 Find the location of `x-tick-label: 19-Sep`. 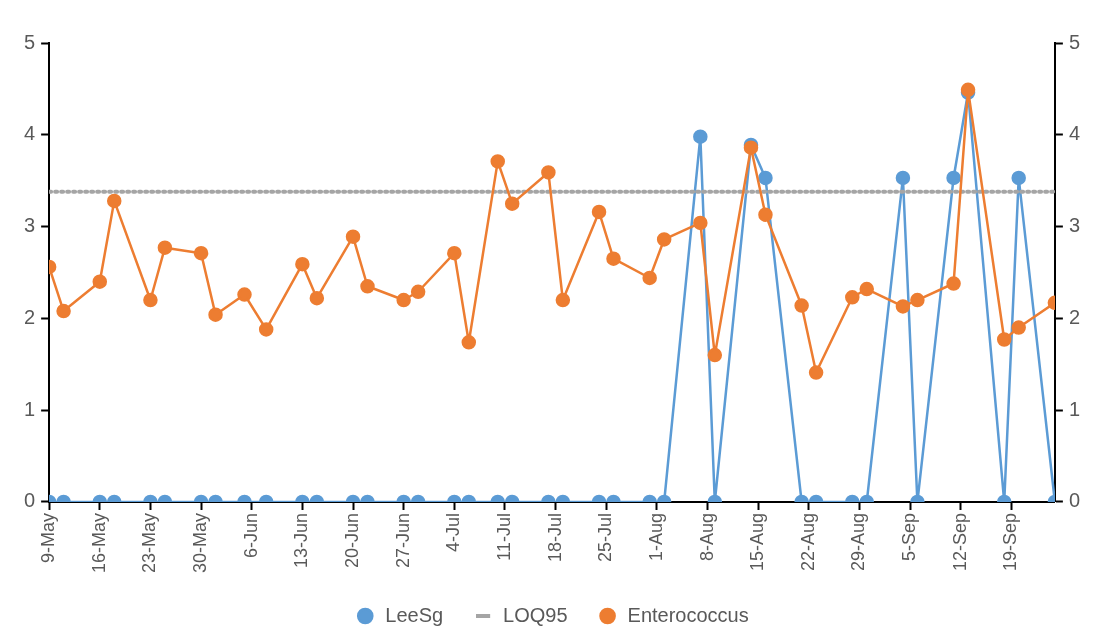

x-tick-label: 19-Sep is located at coordinates (1010, 542).